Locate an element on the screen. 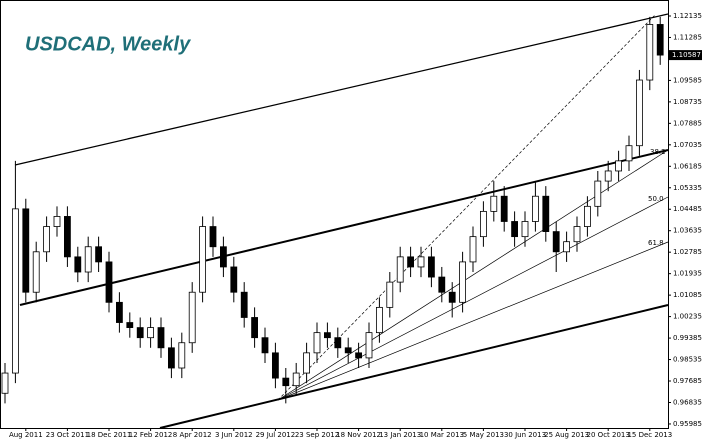 This screenshot has height=440, width=702. current-price-box is located at coordinates (685, 55).